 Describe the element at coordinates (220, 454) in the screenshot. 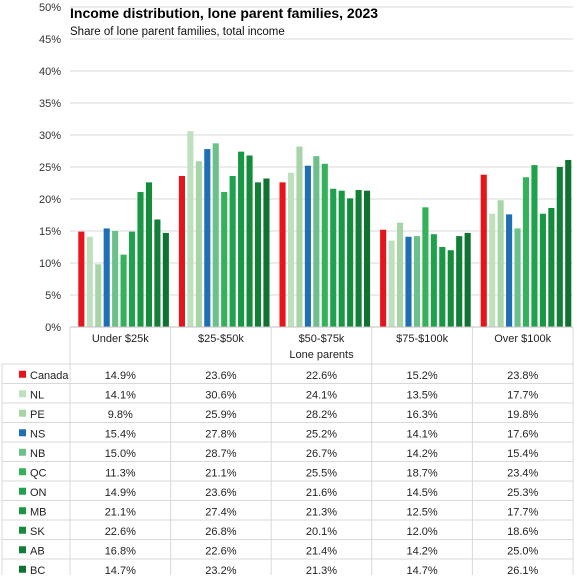

I see `data-cell: 28.7%` at that location.